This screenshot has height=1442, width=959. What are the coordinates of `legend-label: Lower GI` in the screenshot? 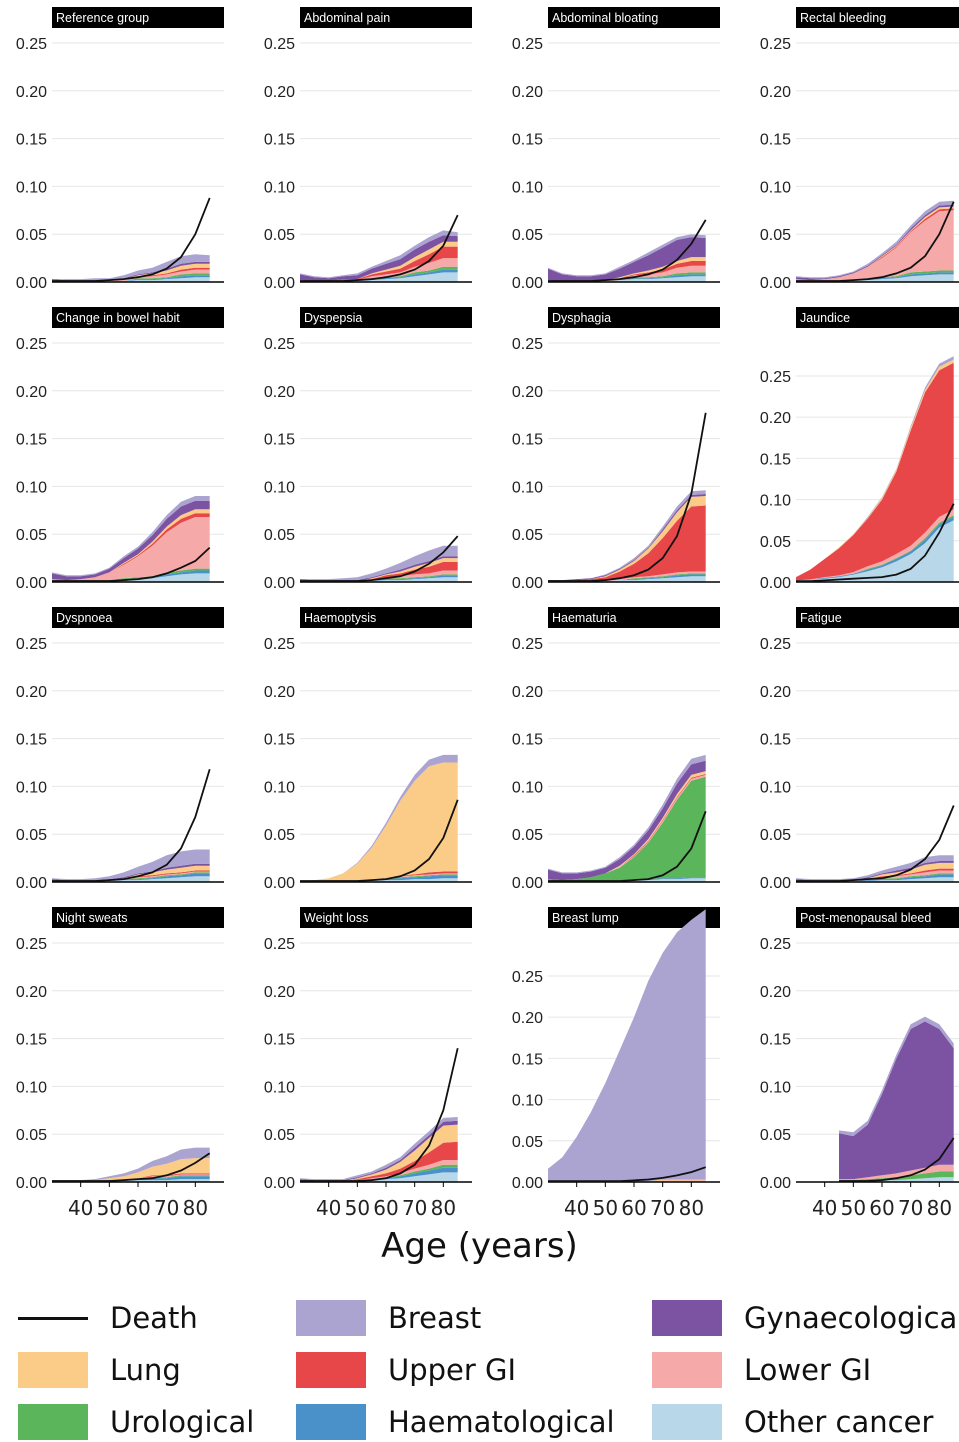 It's located at (808, 1370).